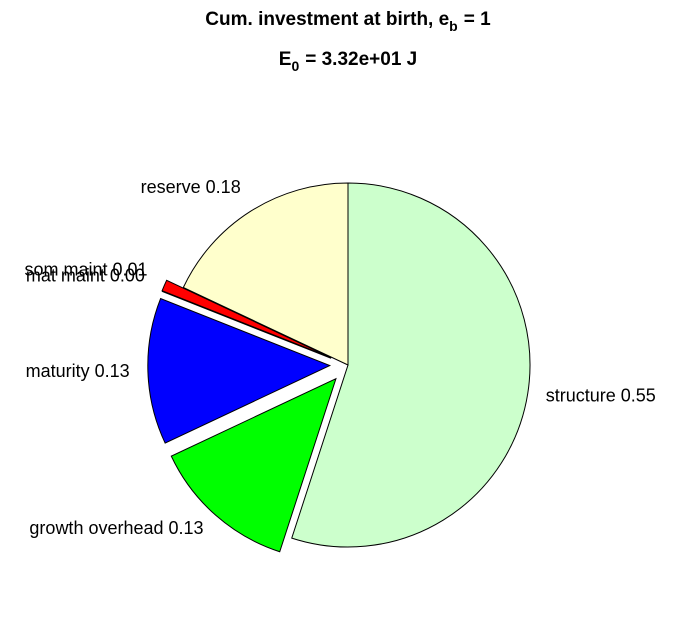 The image size is (696, 618). I want to click on slice-label: structure 0.55, so click(601, 395).